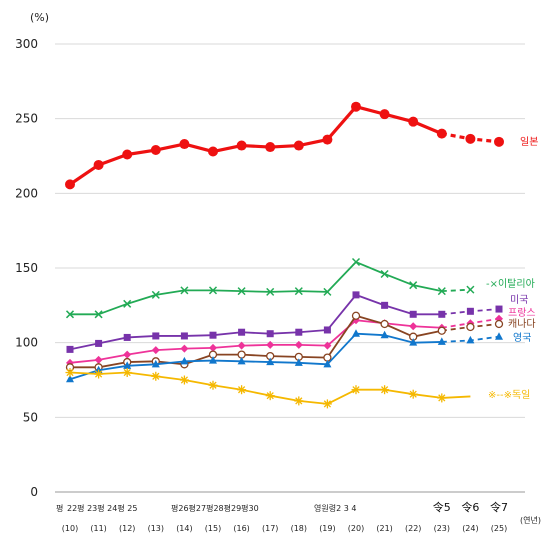 The height and width of the screenshot is (551, 550). I want to click on era-label: 令6, so click(470, 507).